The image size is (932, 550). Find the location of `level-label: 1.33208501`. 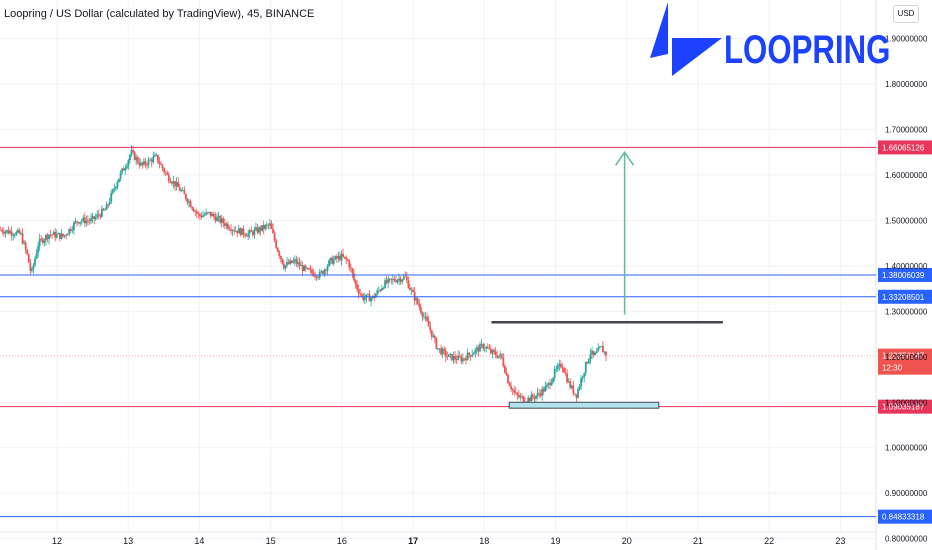

level-label: 1.33208501 is located at coordinates (903, 297).